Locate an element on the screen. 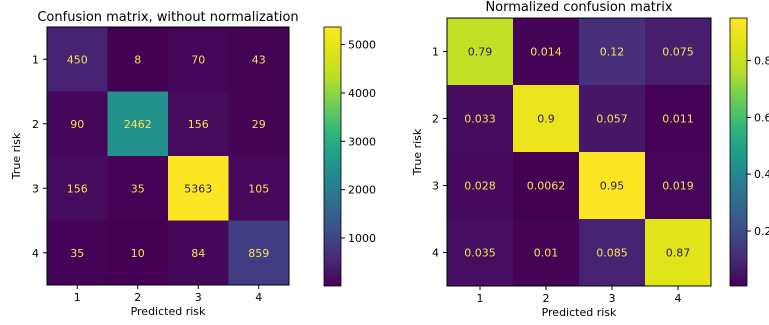 This screenshot has height=325, width=769. cell-value-label: 70 is located at coordinates (198, 59).